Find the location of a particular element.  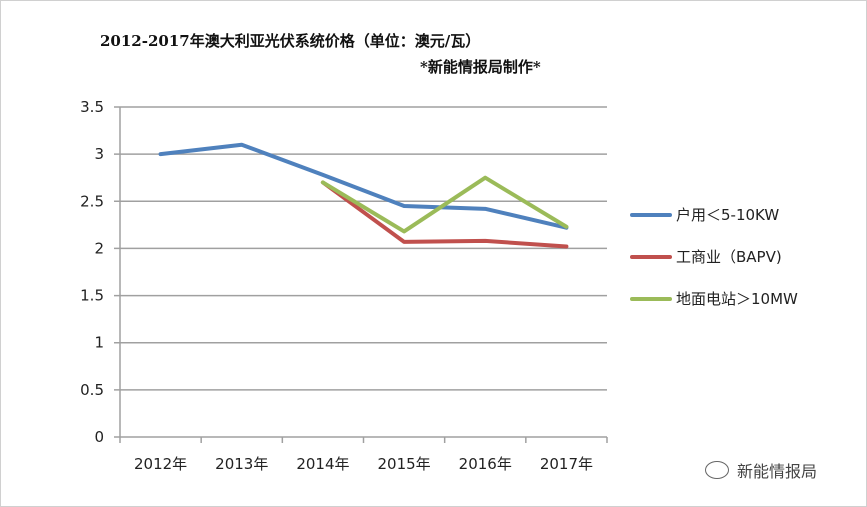

chart-title: 2012-2017年澳大利亚光伏系统价格（单位：澳元/瓦） is located at coordinates (290, 41).